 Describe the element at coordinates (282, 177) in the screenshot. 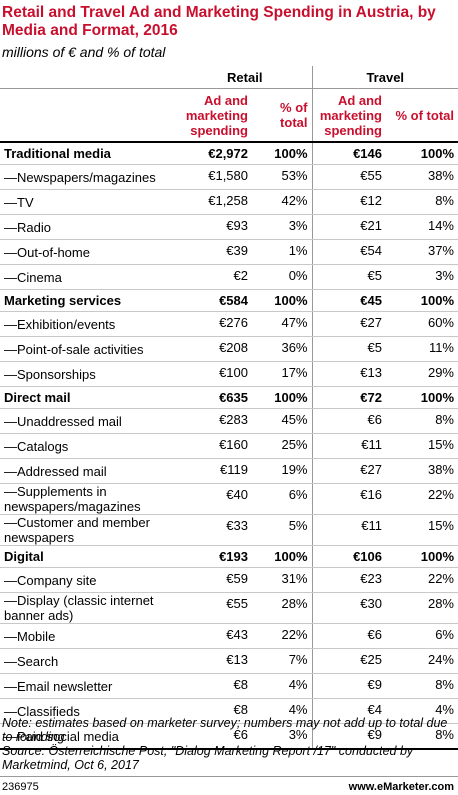

I see `cell: 53%` at that location.